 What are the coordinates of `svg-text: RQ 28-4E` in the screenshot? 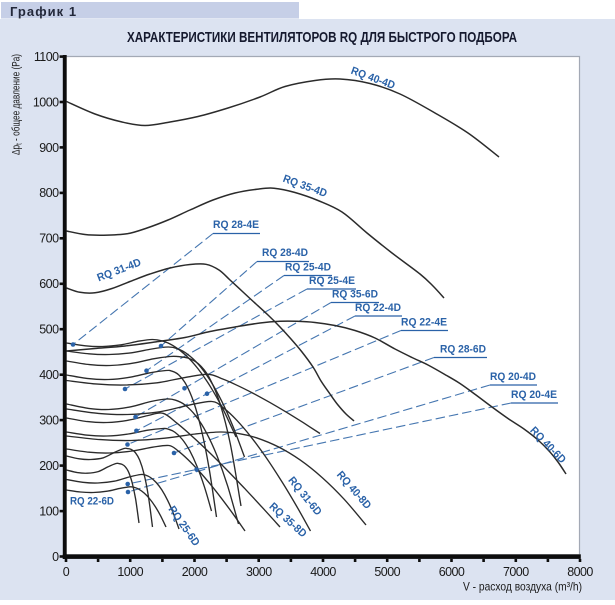 It's located at (236, 225).